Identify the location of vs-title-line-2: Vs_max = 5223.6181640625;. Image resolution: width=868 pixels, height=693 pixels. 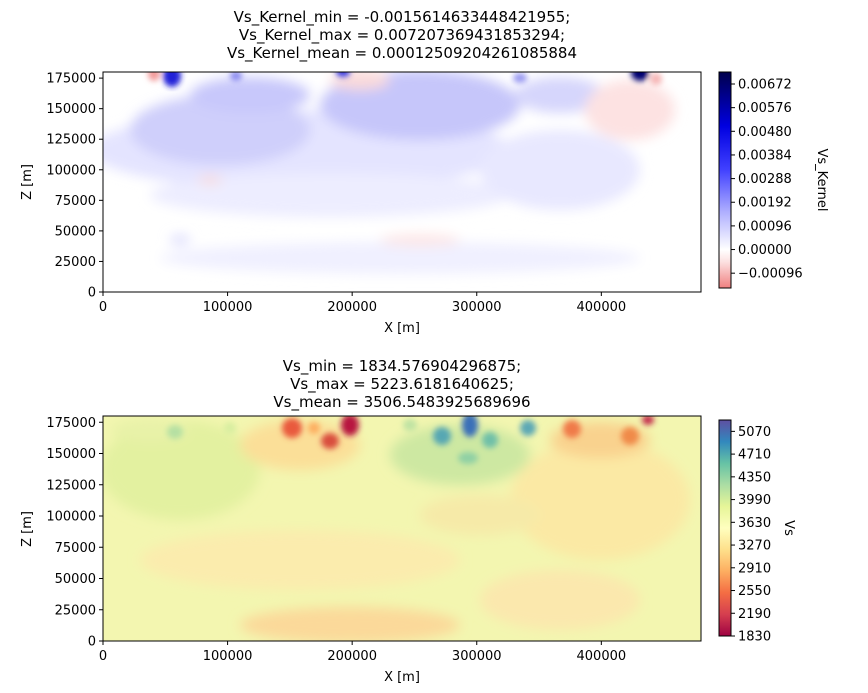
(402, 384).